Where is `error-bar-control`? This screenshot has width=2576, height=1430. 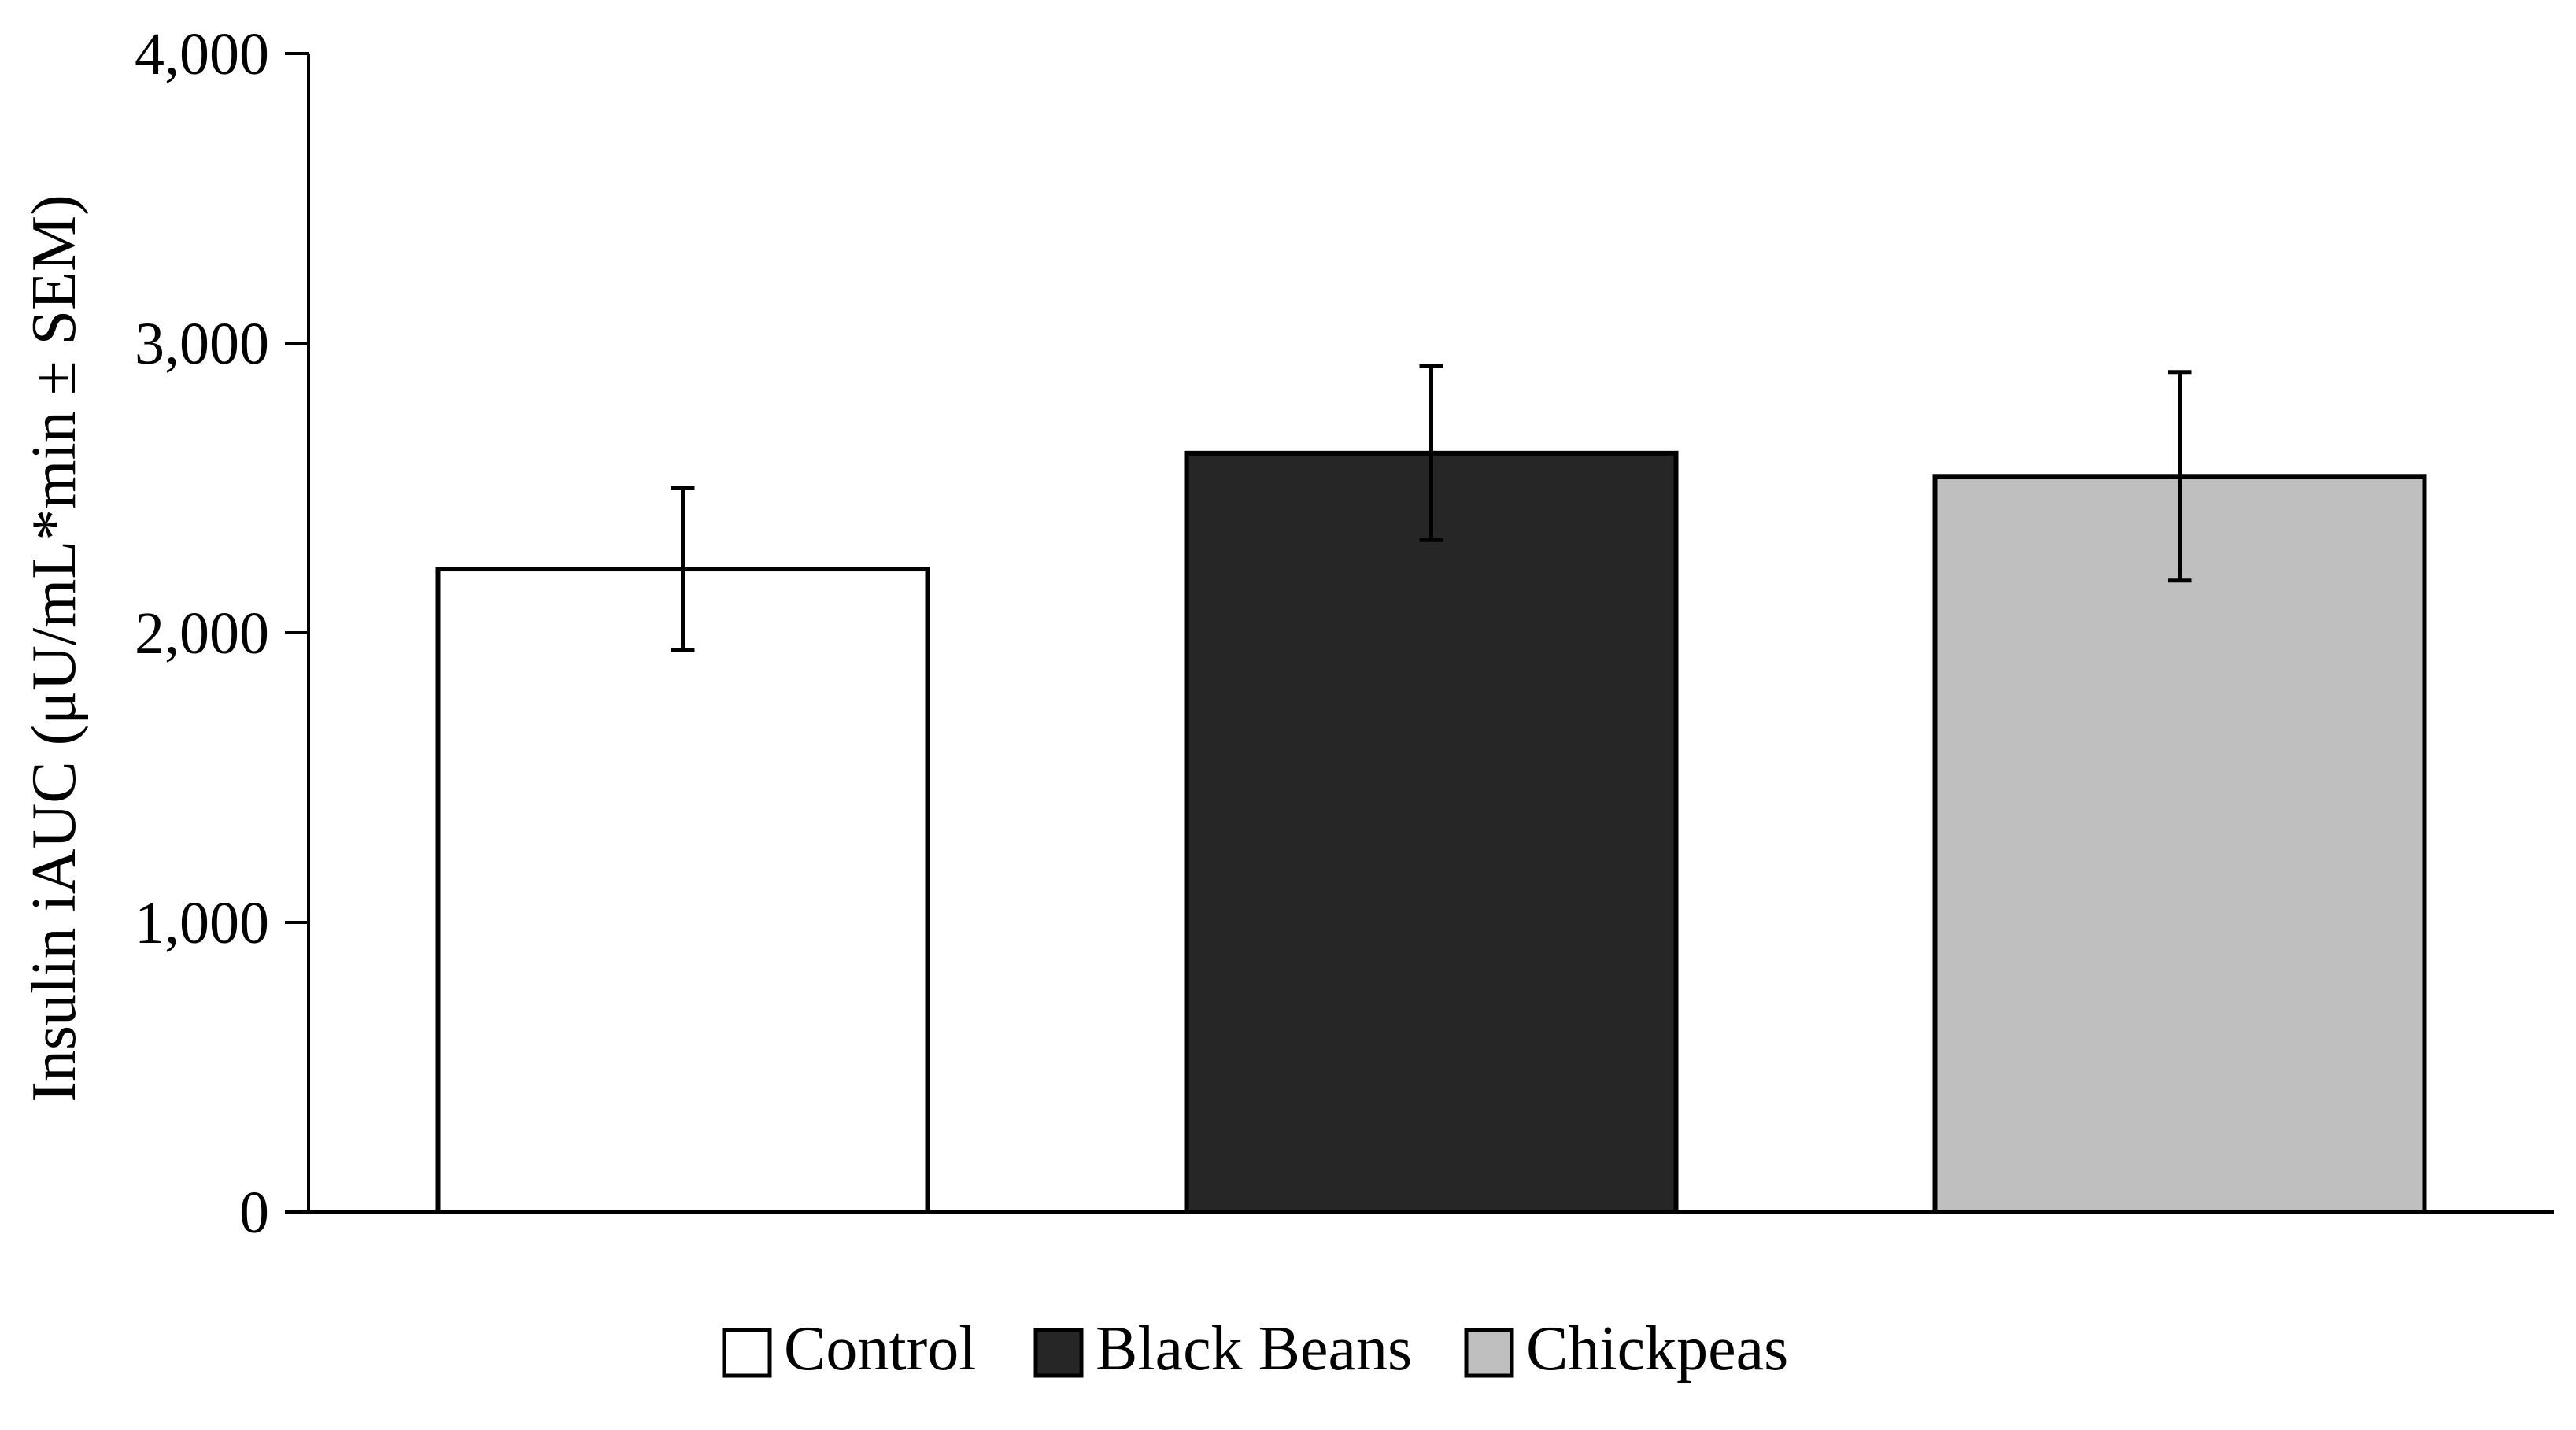
error-bar-control is located at coordinates (683, 569).